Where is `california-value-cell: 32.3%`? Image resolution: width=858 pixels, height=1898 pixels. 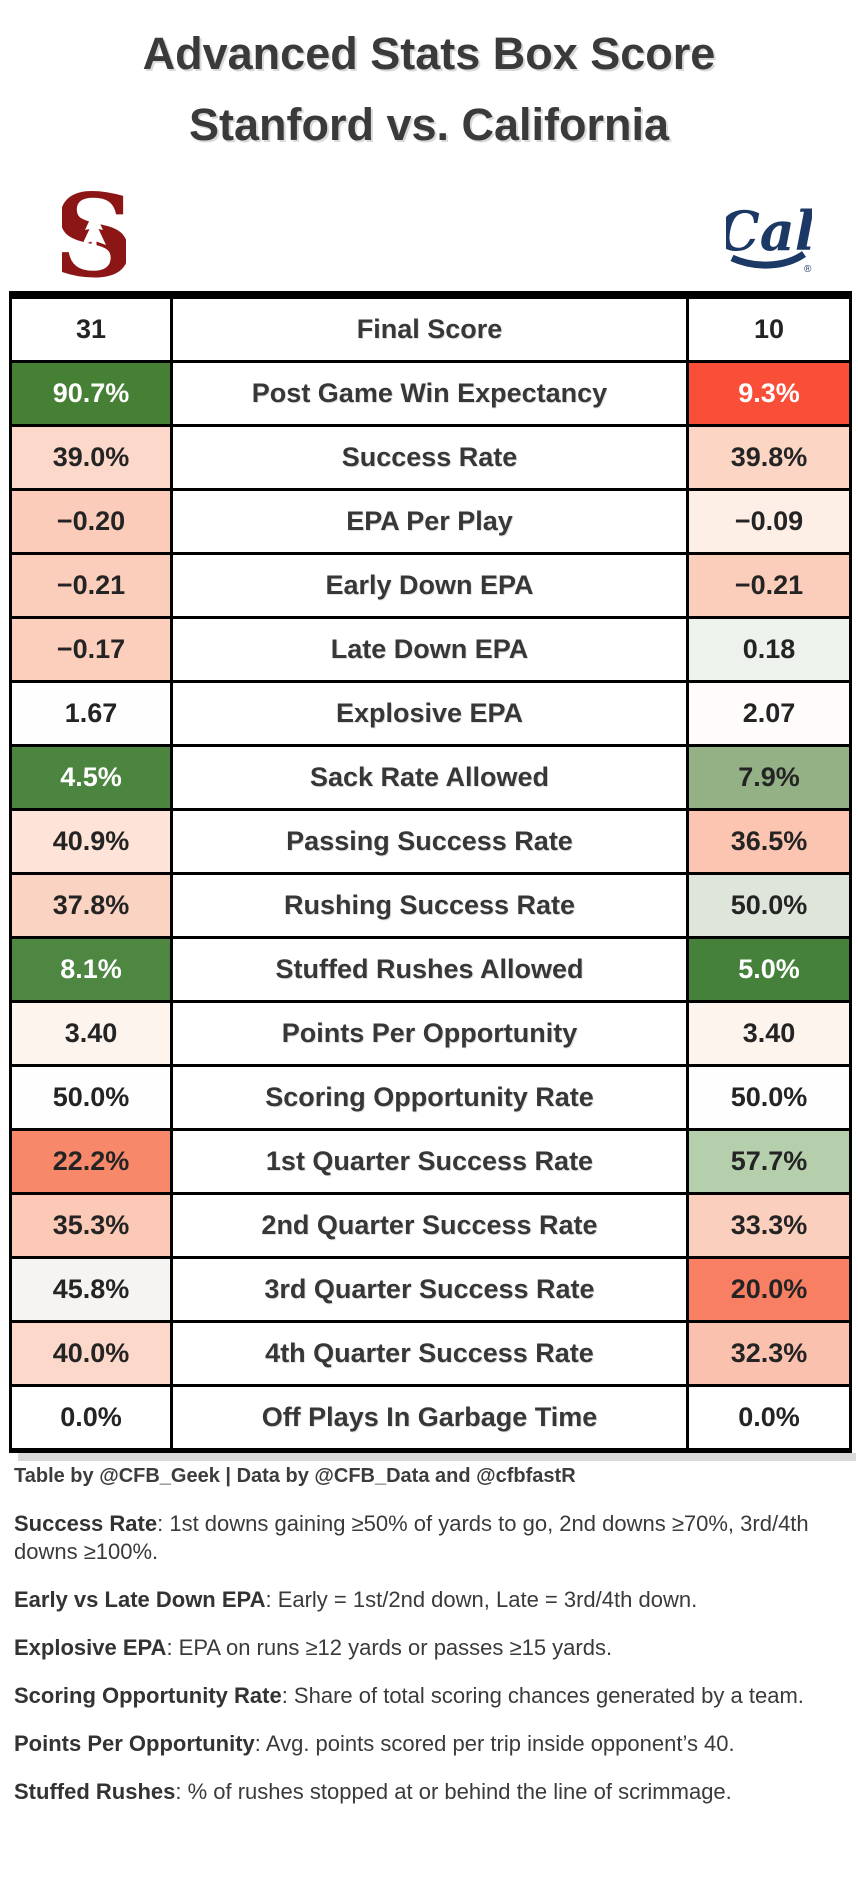
california-value-cell: 32.3% is located at coordinates (769, 1353).